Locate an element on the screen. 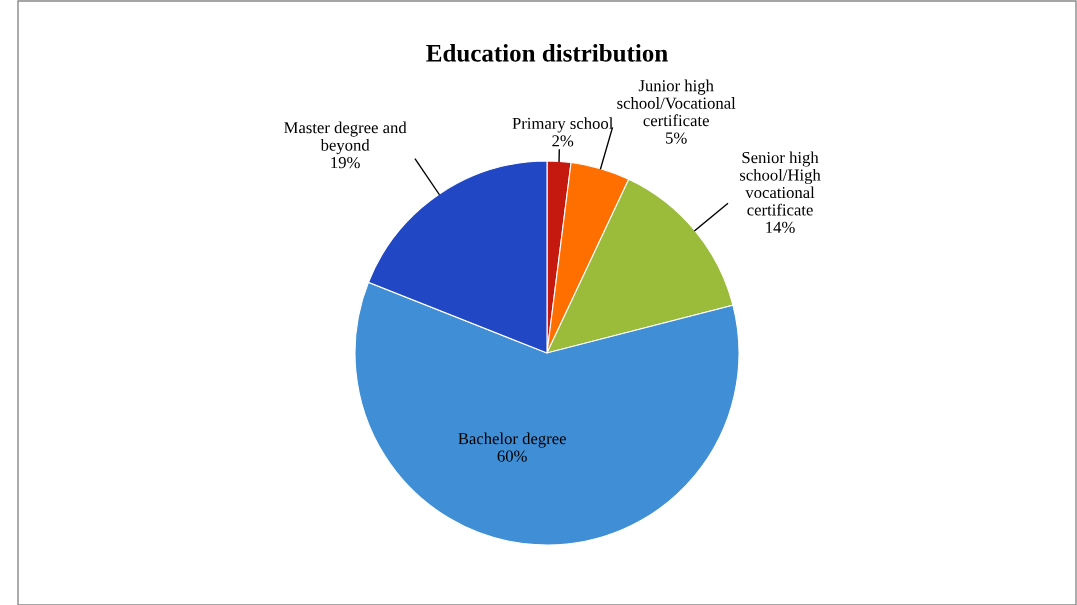 This screenshot has width=1077, height=605. slice-label: Master degree and beyond is located at coordinates (345, 138).